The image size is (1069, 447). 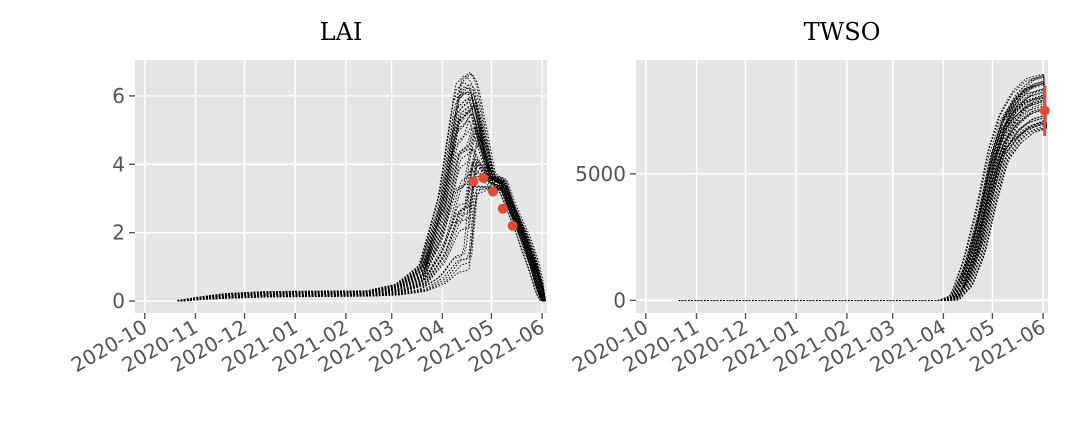 I want to click on y-tick-label: 2, so click(x=118, y=233).